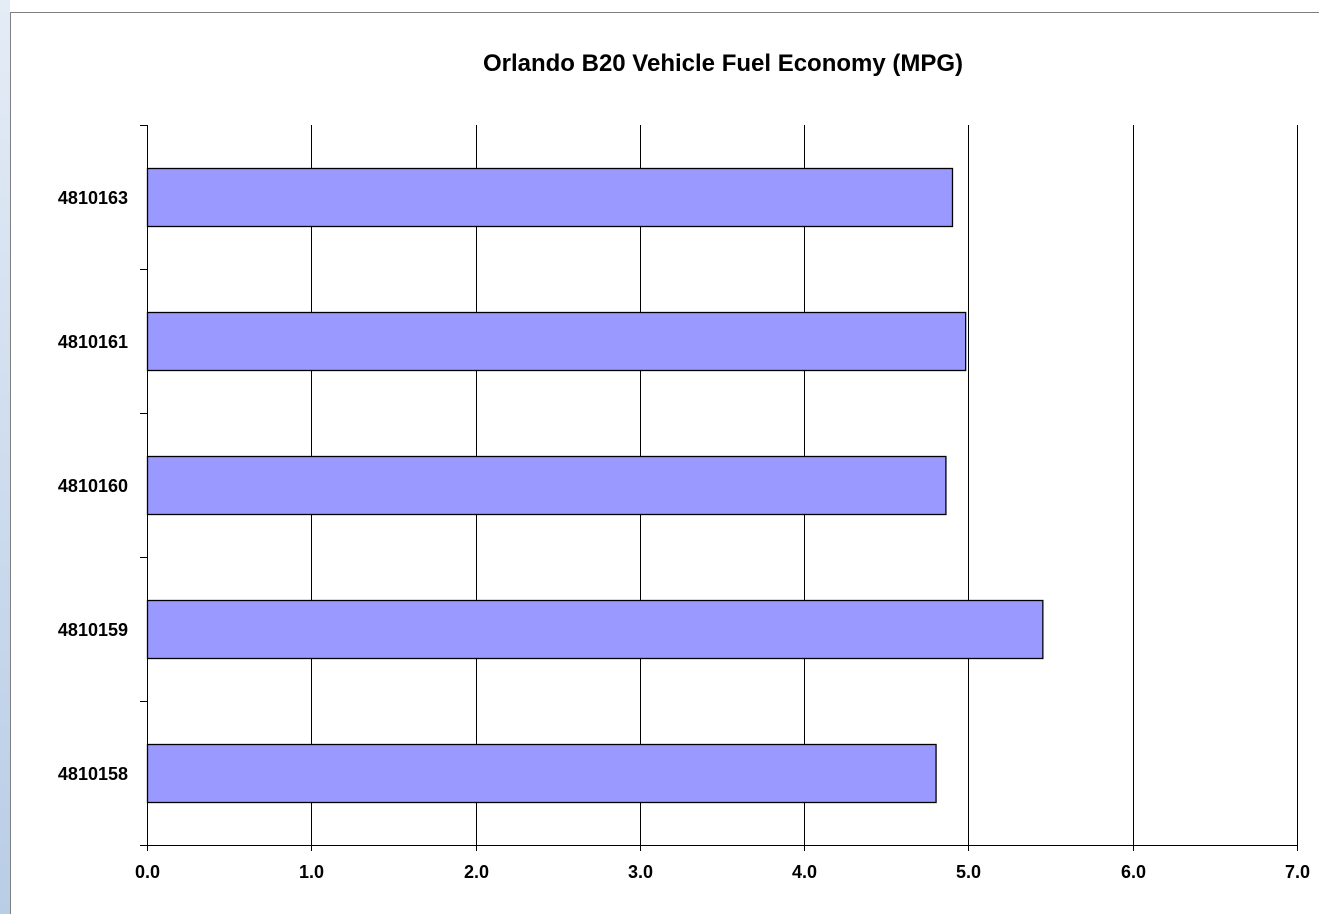  I want to click on x-tick-label-2: 2.0, so click(476, 872).